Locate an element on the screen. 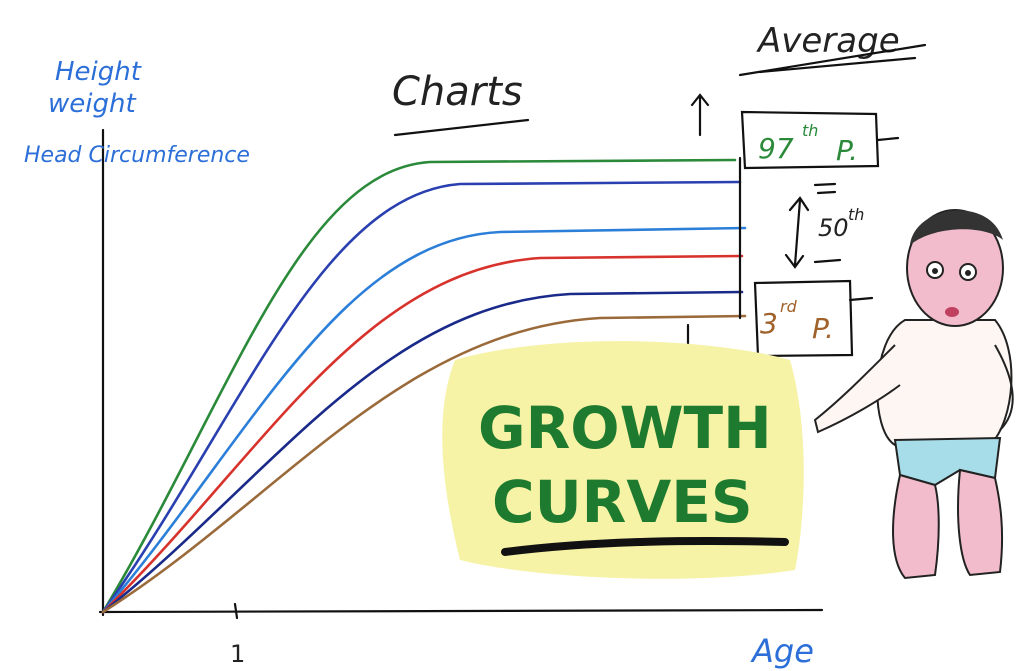  p3-box is located at coordinates (813, 318).